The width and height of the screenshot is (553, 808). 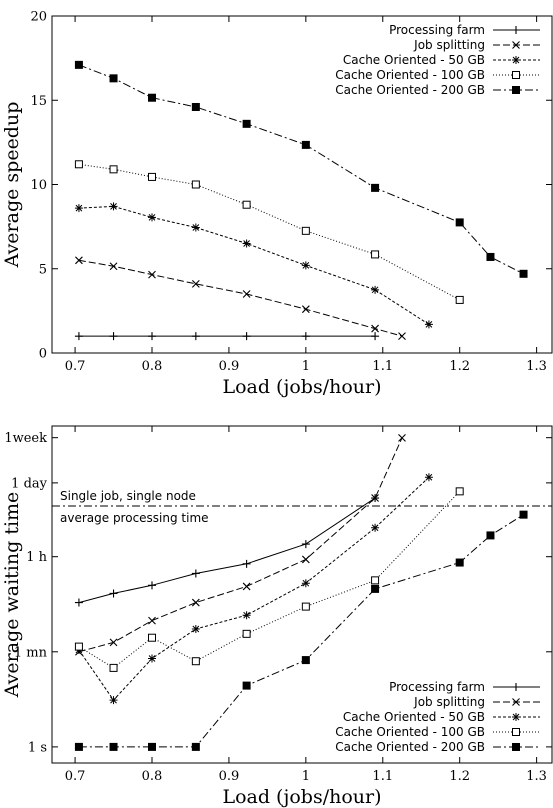 I want to click on y-tick-label: 0, so click(x=43, y=354).